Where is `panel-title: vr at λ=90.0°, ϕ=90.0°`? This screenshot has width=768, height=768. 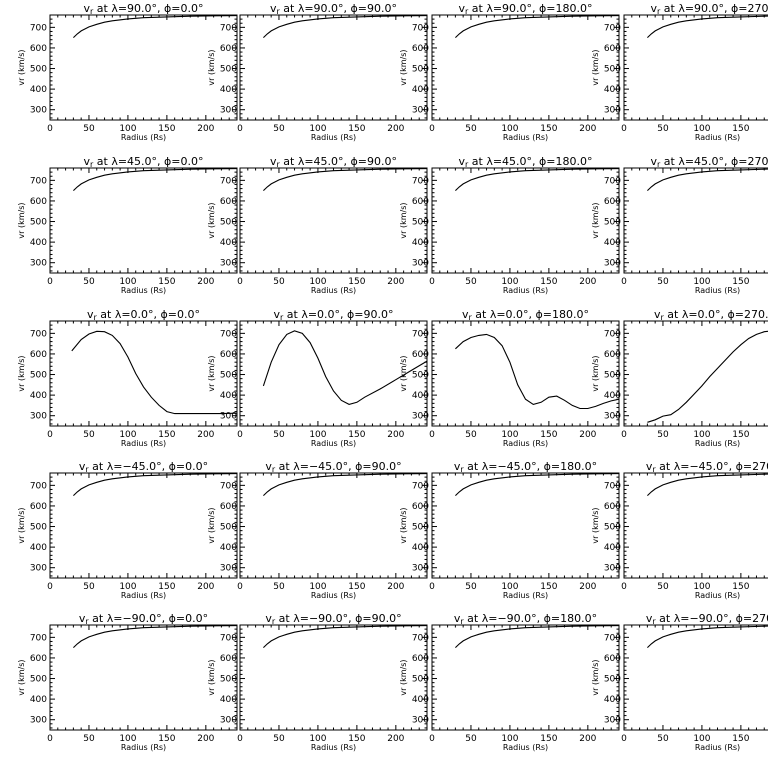 panel-title: vr at λ=90.0°, ϕ=90.0° is located at coordinates (333, 9).